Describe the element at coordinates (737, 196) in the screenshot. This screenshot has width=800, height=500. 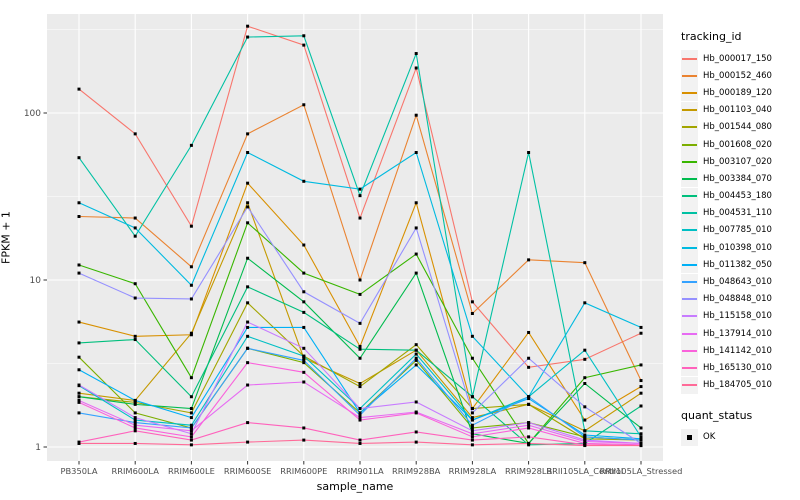
I see `legend-label: Hb_004453_180` at that location.